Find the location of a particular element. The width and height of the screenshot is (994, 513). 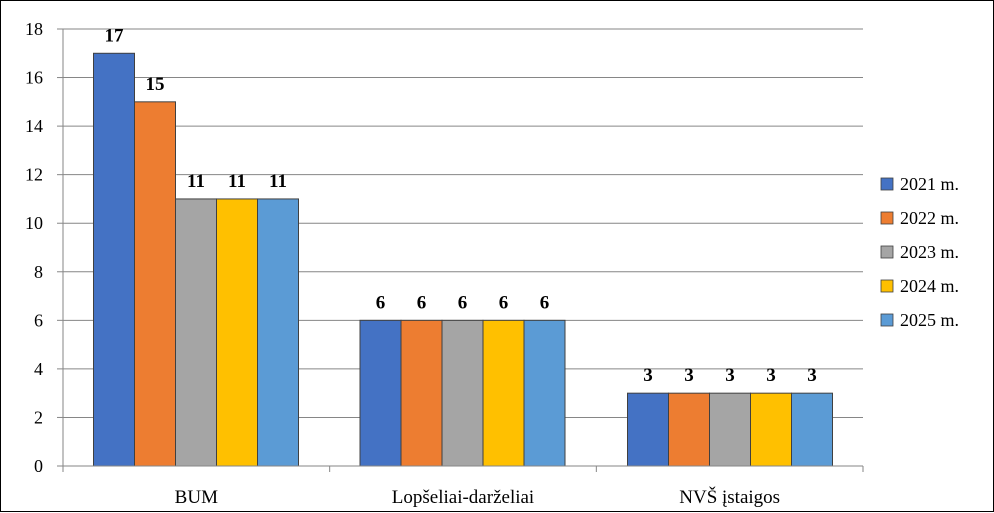

legend-label: 2025 m. is located at coordinates (929, 320).